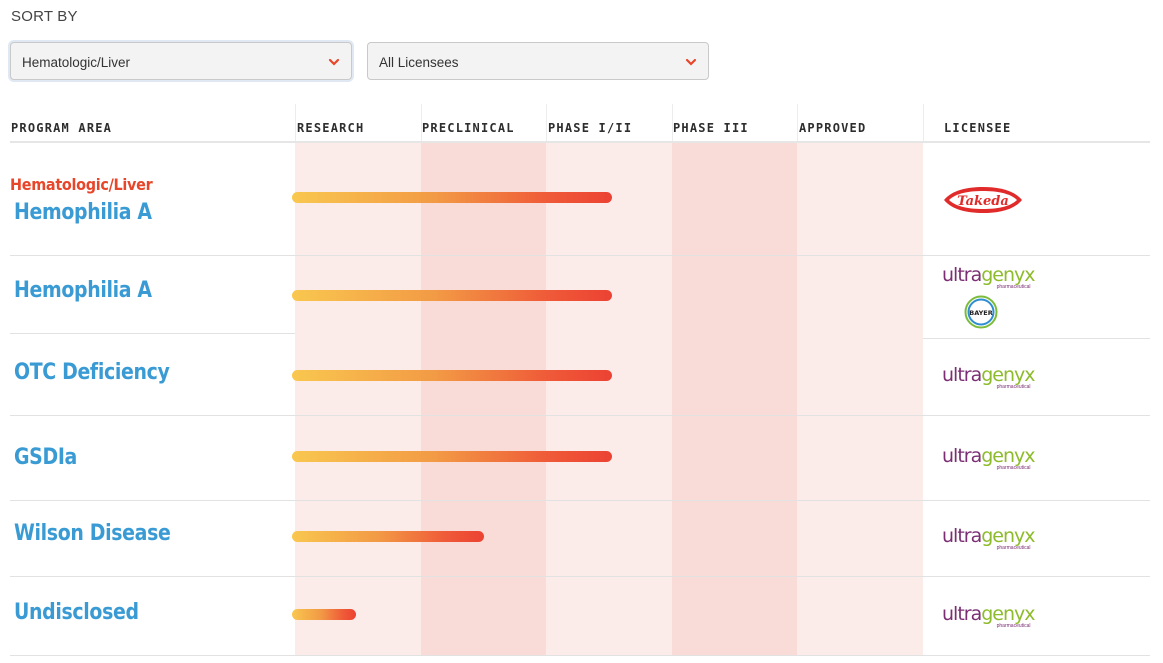 The width and height of the screenshot is (1163, 663). I want to click on program-name: Wilson Disease, so click(92, 533).